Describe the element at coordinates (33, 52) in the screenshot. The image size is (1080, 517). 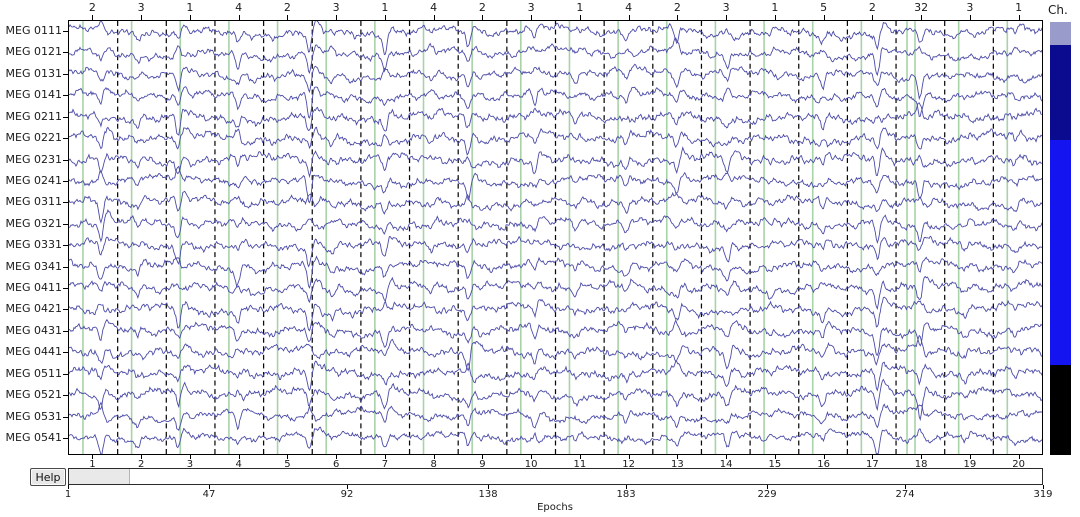
I see `channel-label: MEG 0121` at that location.